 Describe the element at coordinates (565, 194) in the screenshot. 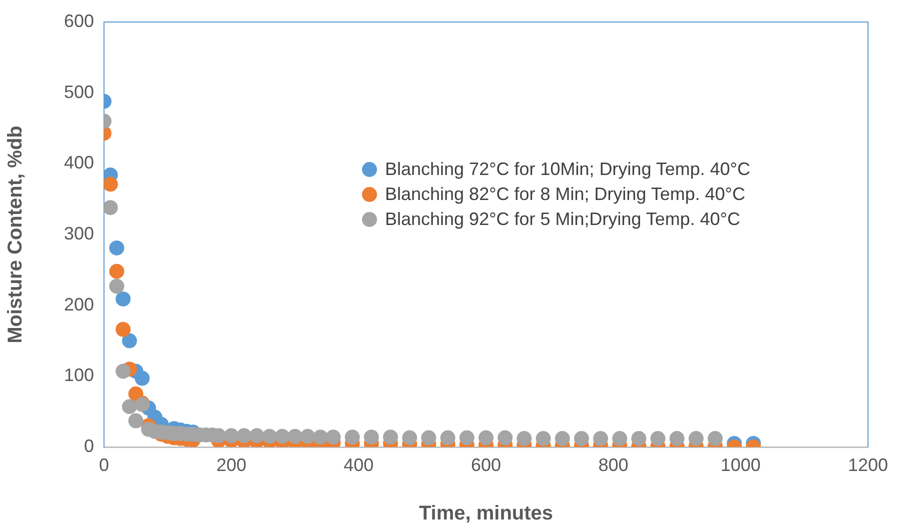

I see `legend-label: Blanching 82°C for 8 Min; Drying Temp. 40°C` at that location.